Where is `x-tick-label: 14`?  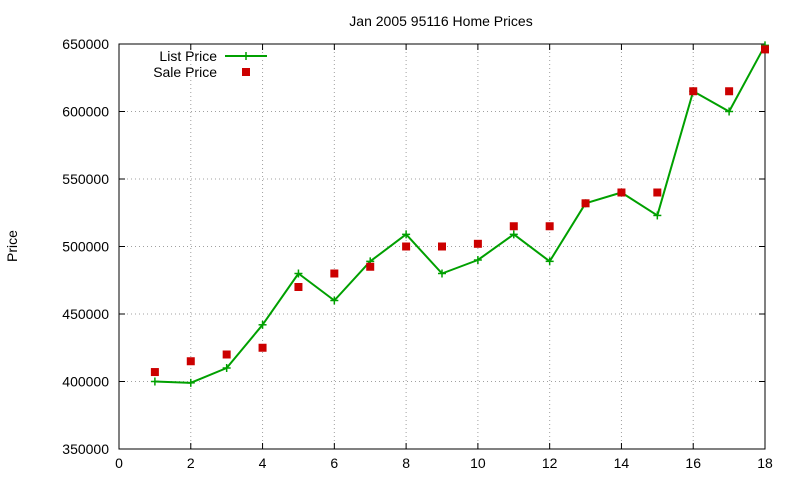
x-tick-label: 14 is located at coordinates (622, 463).